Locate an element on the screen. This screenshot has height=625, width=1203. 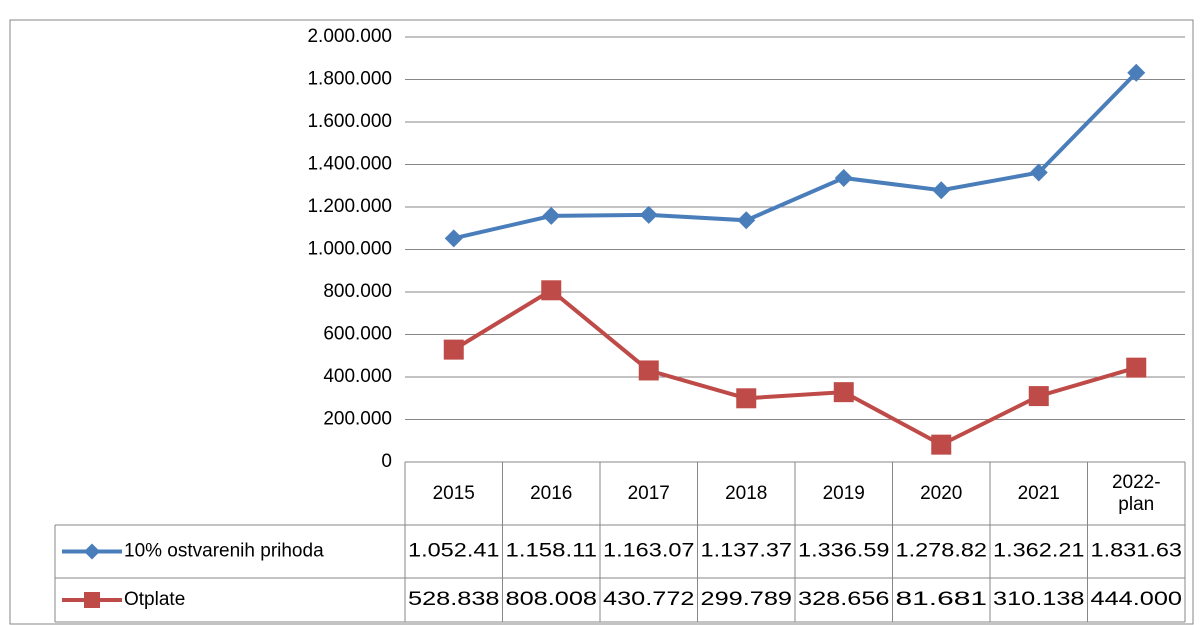
x-tick-text: 2017 is located at coordinates (648, 493).